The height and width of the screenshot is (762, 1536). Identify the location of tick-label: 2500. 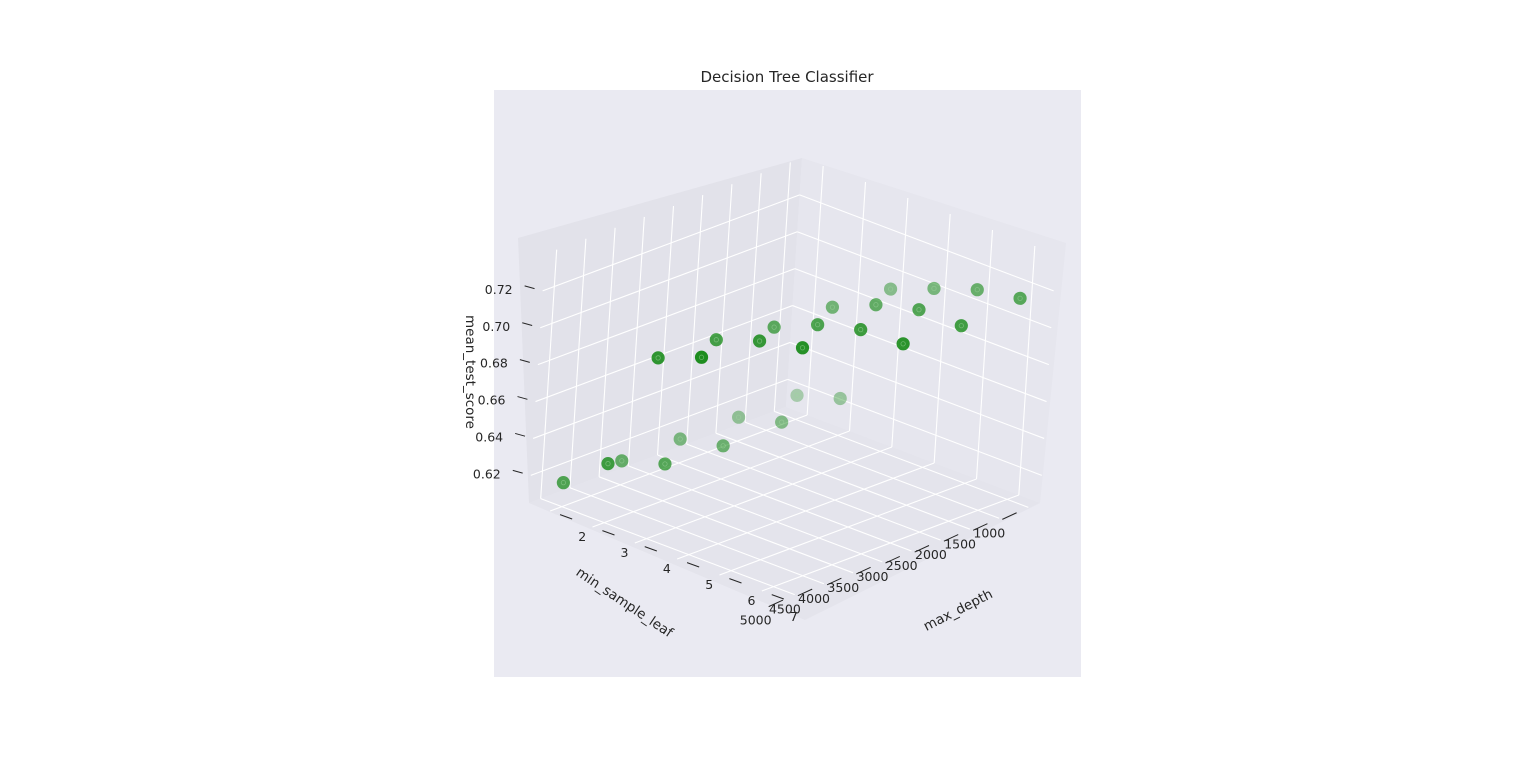
(902, 565).